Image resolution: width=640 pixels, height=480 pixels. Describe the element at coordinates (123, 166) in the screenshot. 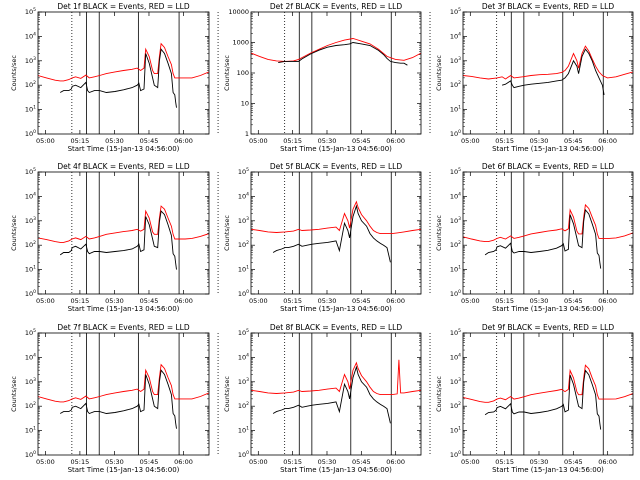

I see `chart-title: Det 4f BLACK = Events, RED = LLD` at that location.